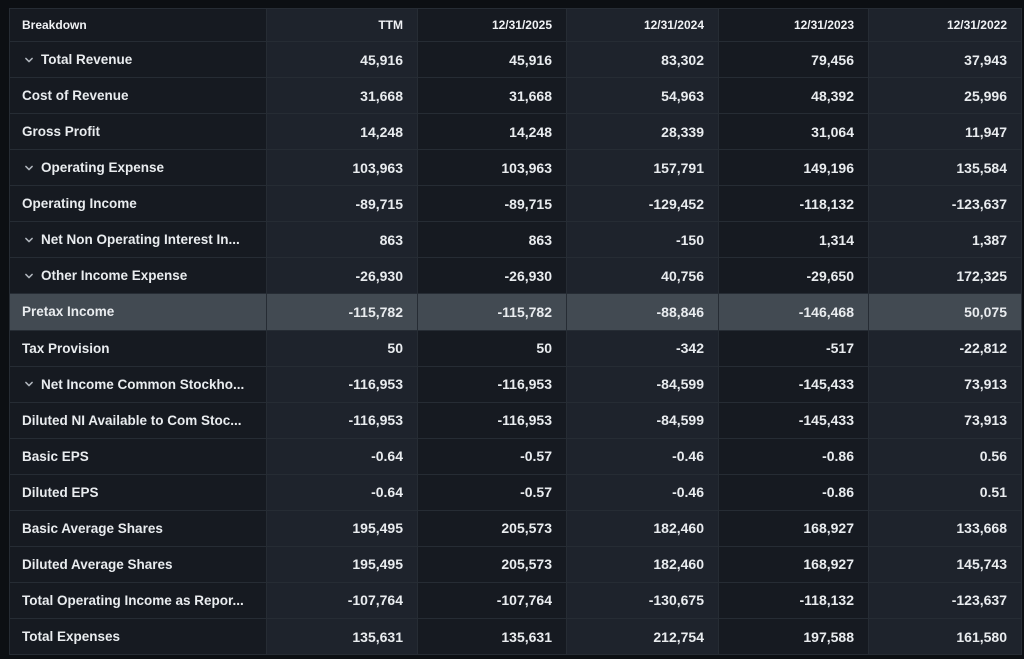 This screenshot has width=1024, height=659. I want to click on row-label: Diluted Average Shares, so click(97, 564).